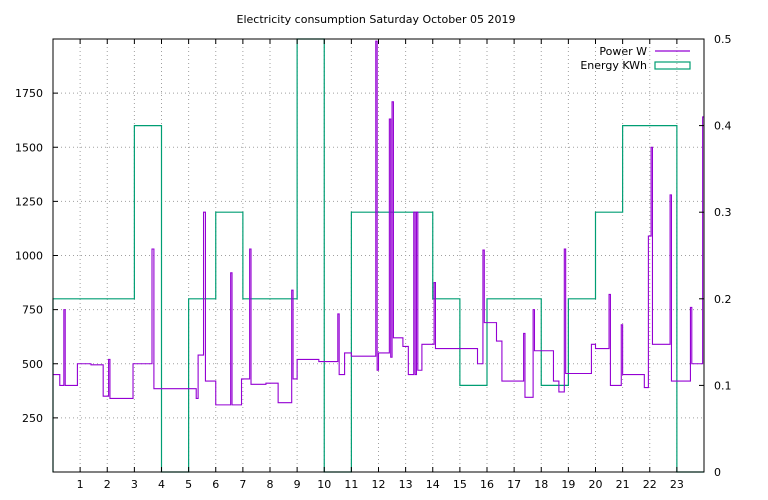  Describe the element at coordinates (460, 484) in the screenshot. I see `x-tick-label: 15` at that location.